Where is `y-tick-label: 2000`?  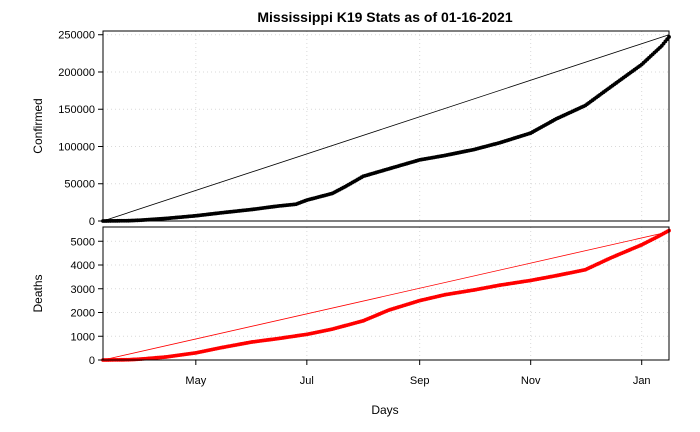 y-tick-label: 2000 is located at coordinates (83, 314).